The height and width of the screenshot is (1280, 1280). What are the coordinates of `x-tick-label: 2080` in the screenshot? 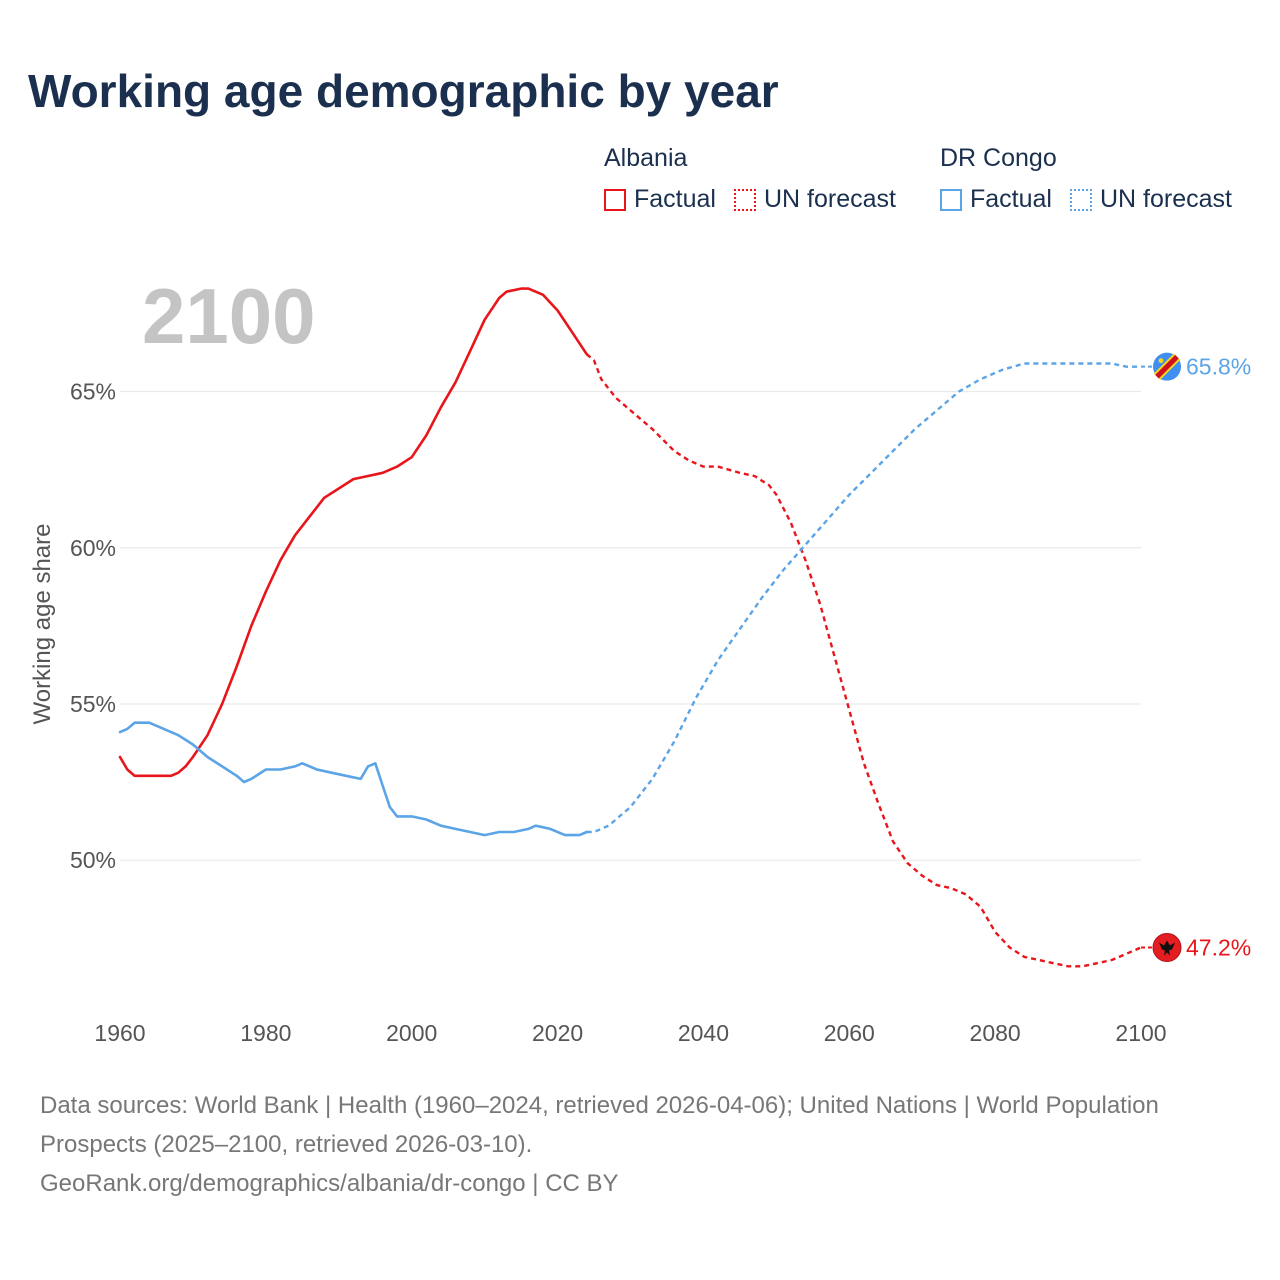 It's located at (995, 1033).